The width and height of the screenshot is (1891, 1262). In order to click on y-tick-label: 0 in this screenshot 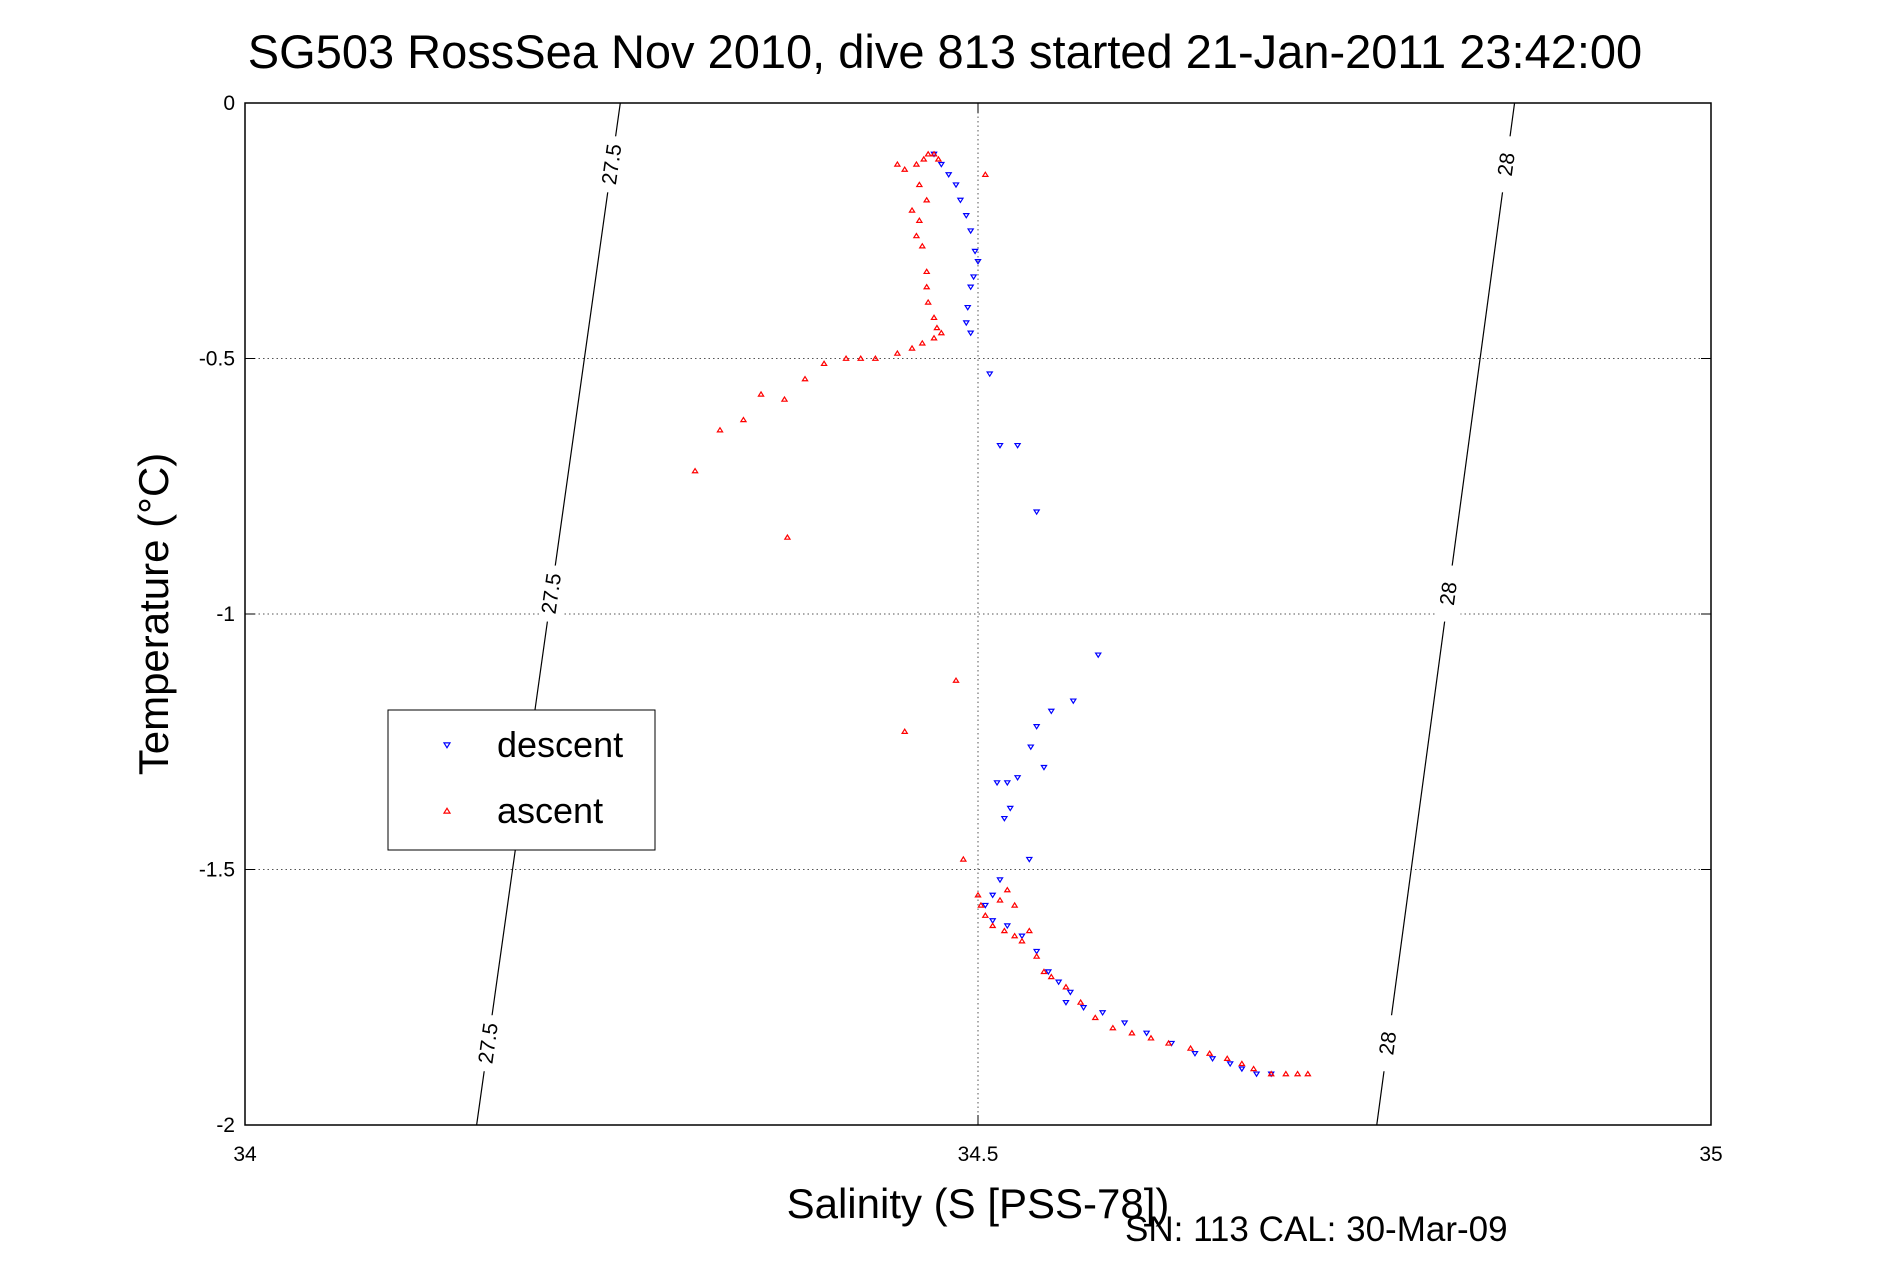, I will do `click(229, 103)`.